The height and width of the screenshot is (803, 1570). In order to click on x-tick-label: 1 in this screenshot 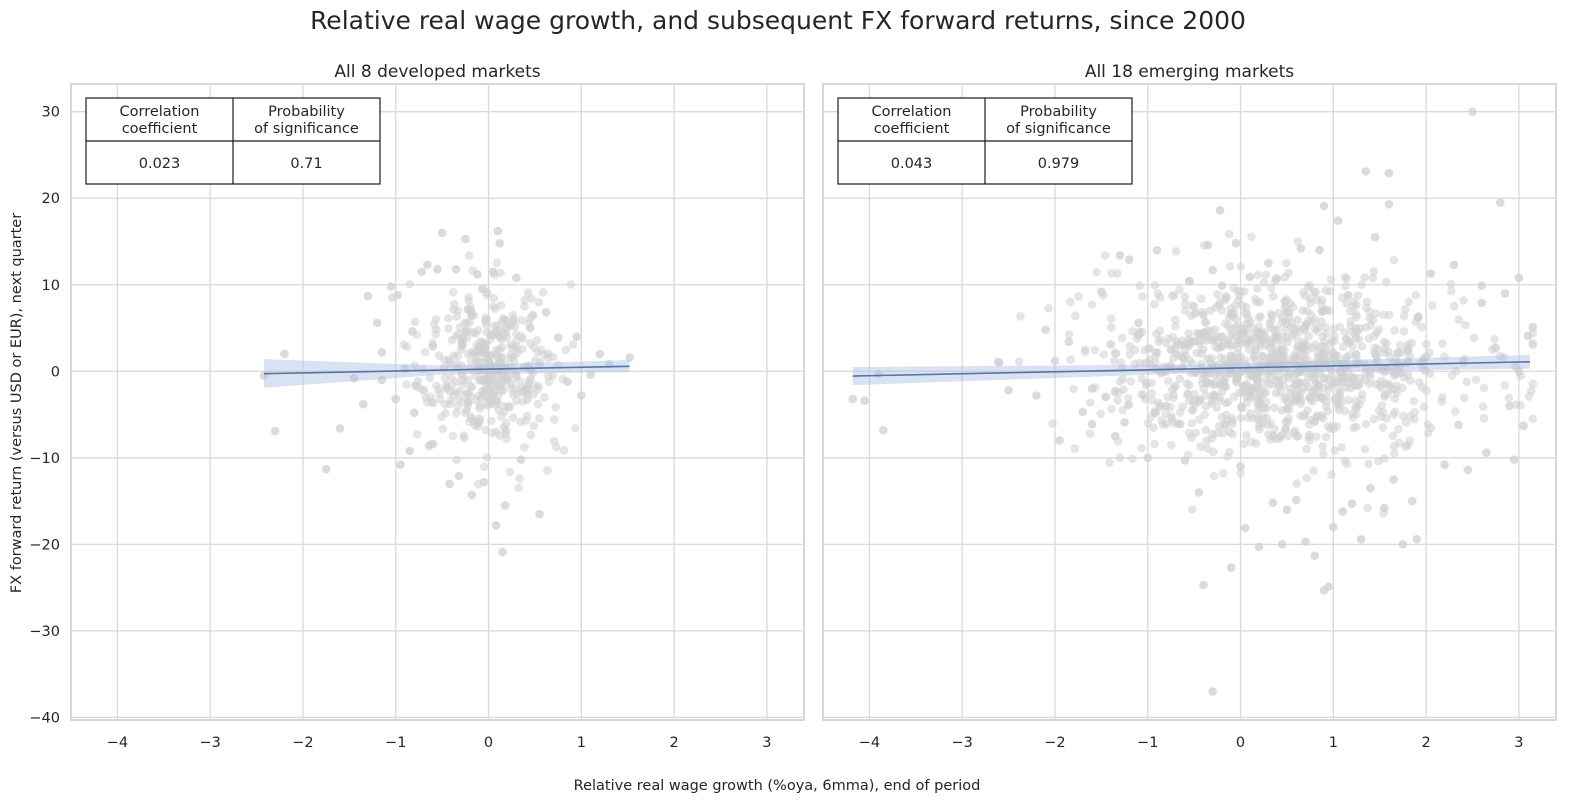, I will do `click(581, 743)`.